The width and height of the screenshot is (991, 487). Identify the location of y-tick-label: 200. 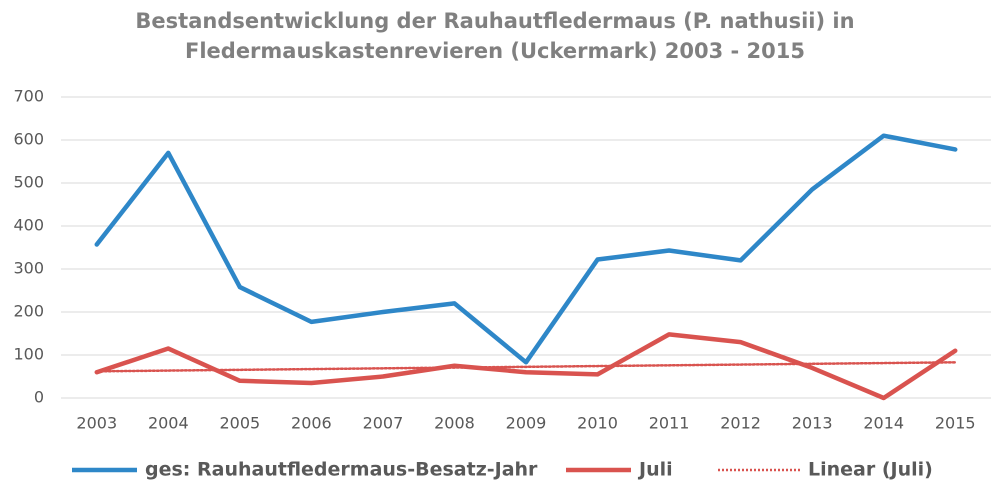
(28, 311).